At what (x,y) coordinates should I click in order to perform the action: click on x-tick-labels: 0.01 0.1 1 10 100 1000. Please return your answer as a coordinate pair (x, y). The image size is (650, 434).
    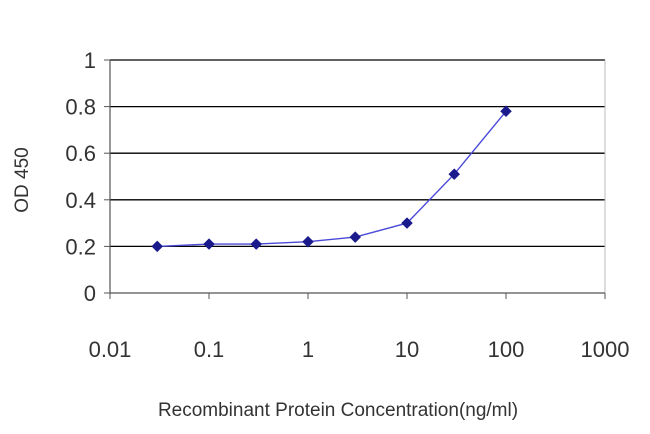
    Looking at the image, I should click on (359, 349).